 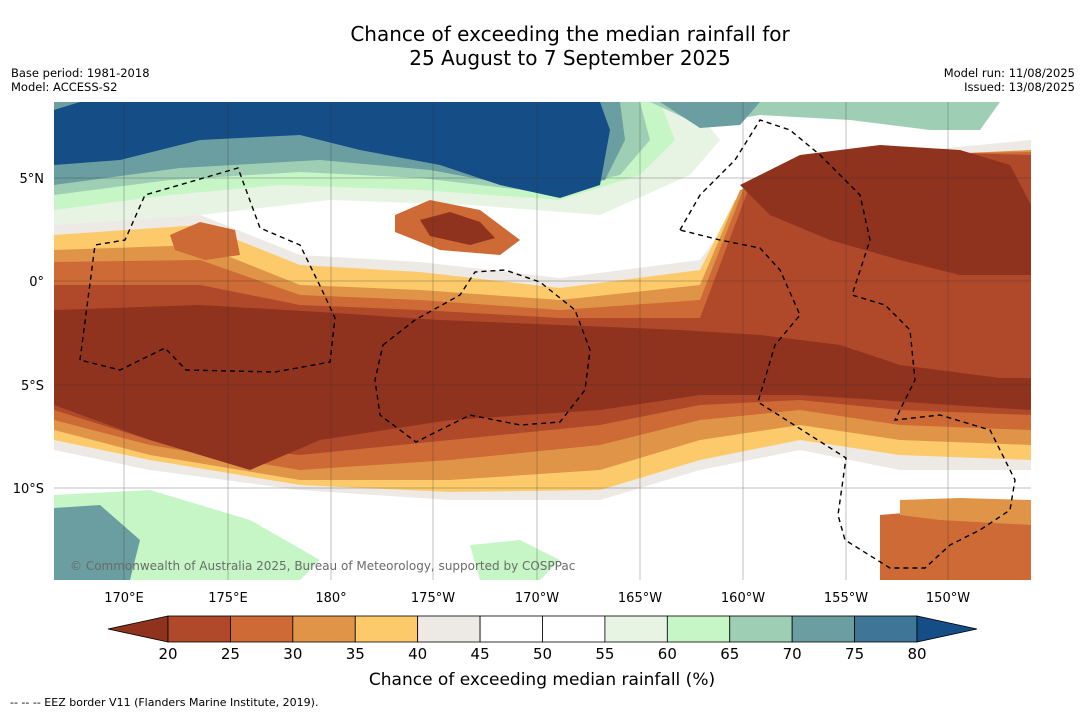 I want to click on colorbar-tick-label: 30, so click(x=292, y=654).